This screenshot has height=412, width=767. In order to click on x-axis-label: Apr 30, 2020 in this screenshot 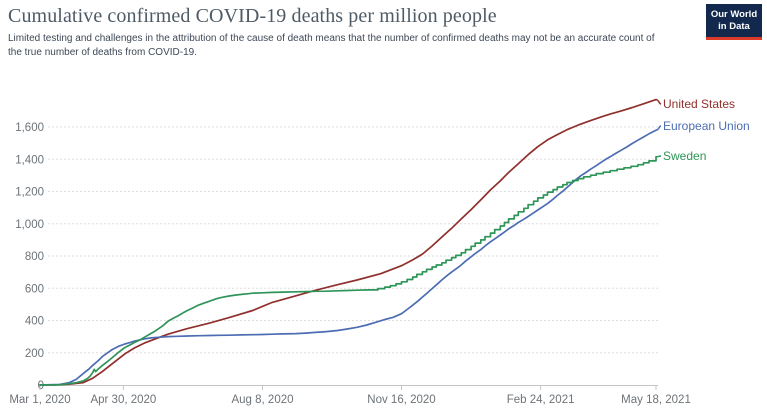, I will do `click(123, 400)`.